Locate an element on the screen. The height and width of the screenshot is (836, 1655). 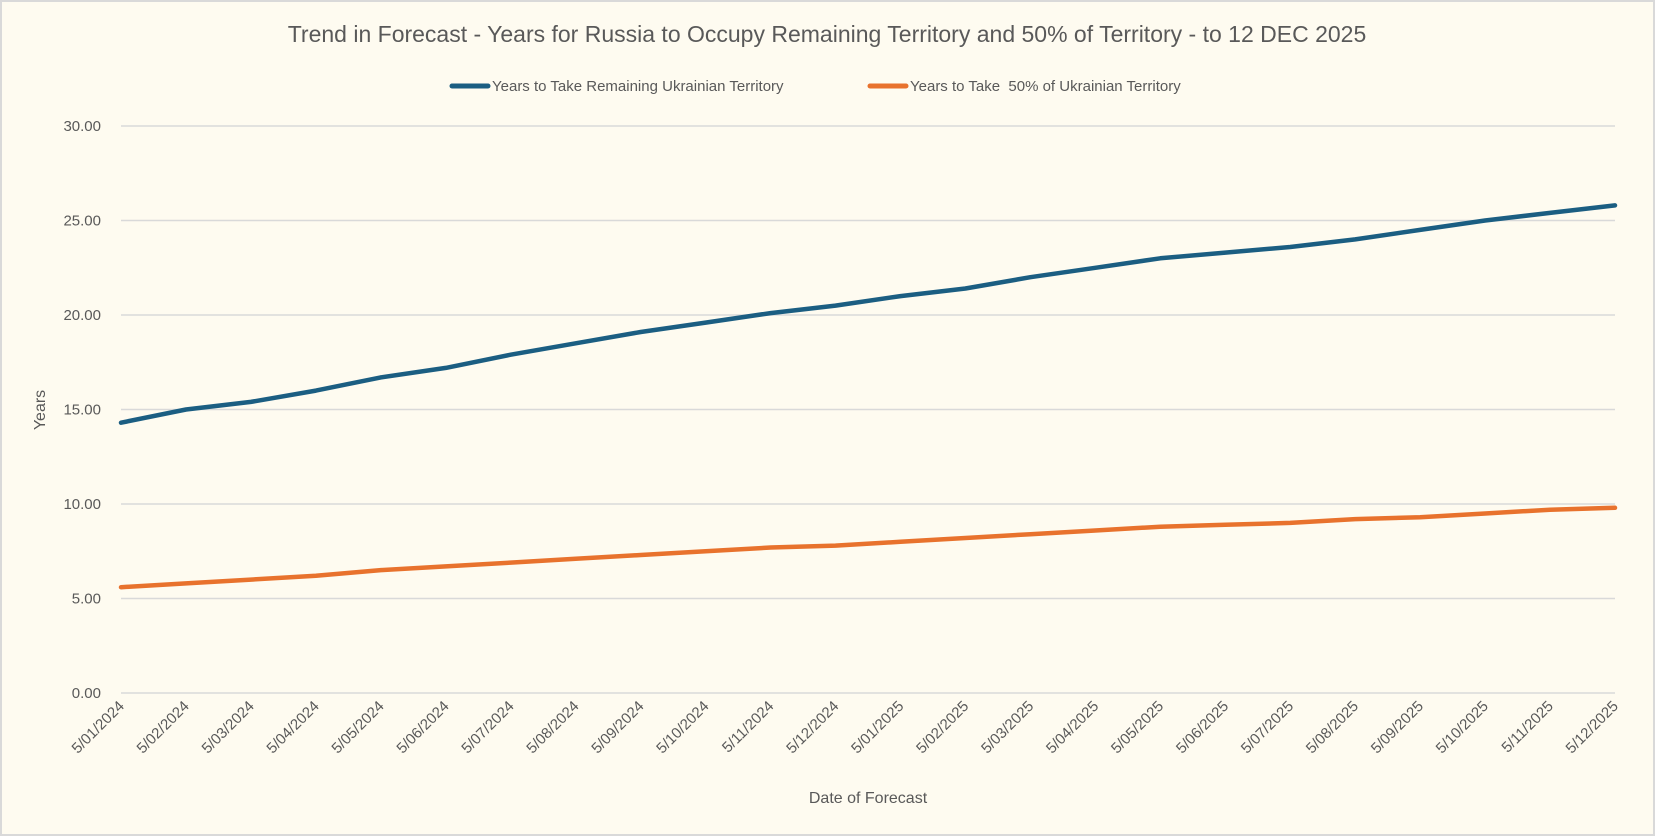
y-tick-label: 15.00 is located at coordinates (82, 410).